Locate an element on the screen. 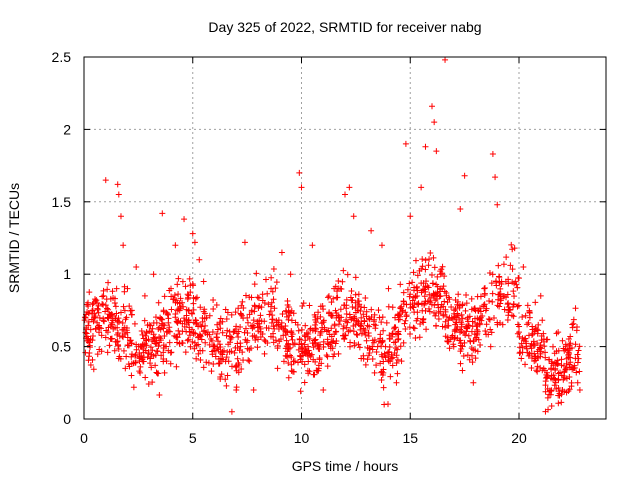  y-tick-label: 0.5 is located at coordinates (62, 347).